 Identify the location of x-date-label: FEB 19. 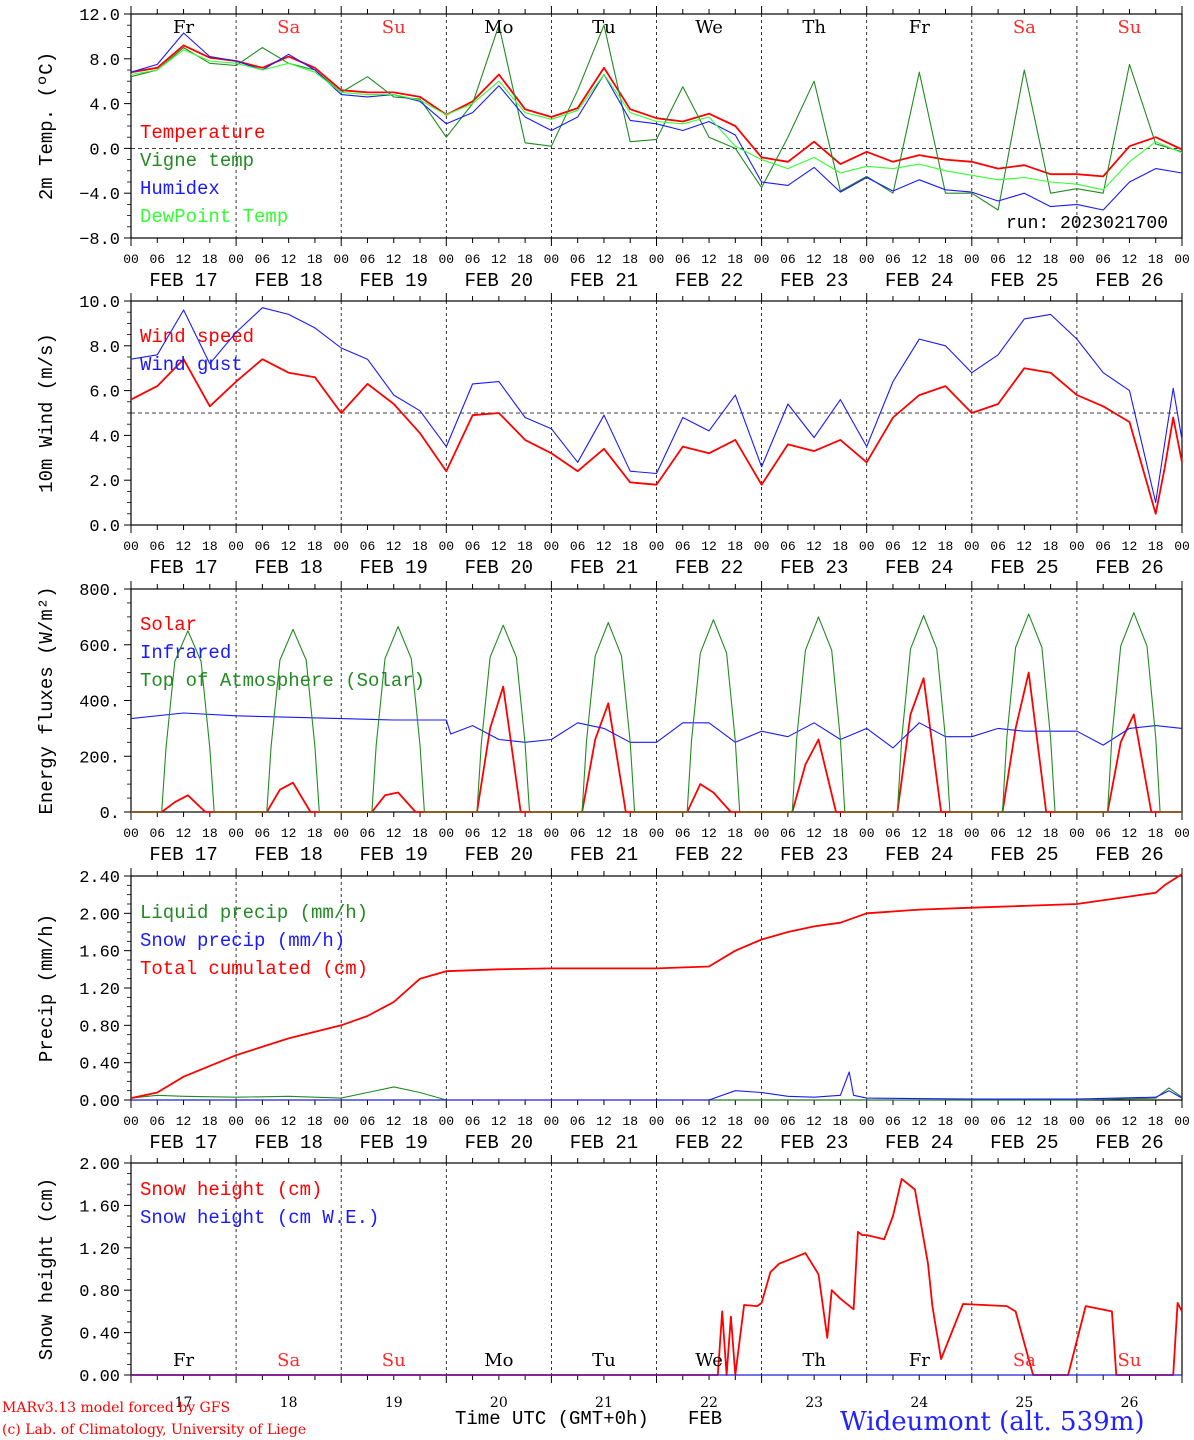
(394, 281).